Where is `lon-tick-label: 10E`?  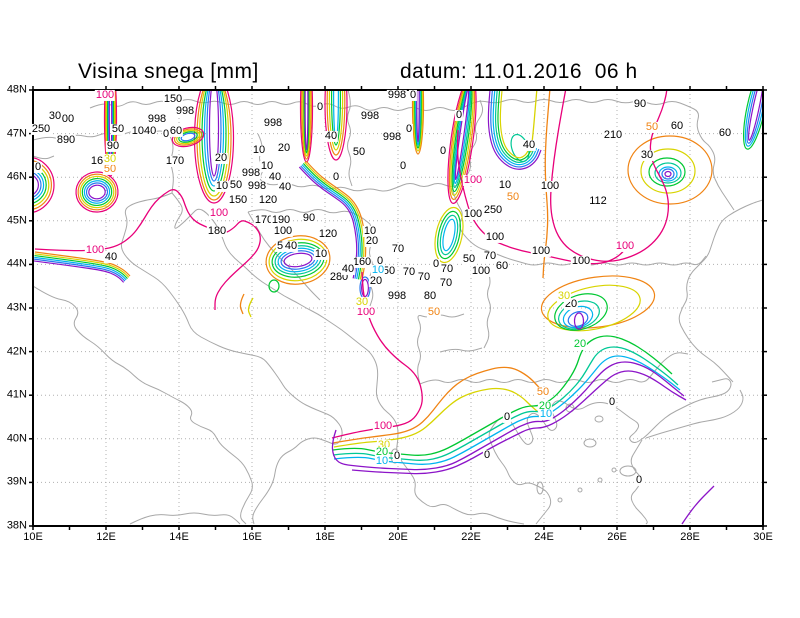
lon-tick-label: 10E is located at coordinates (33, 537).